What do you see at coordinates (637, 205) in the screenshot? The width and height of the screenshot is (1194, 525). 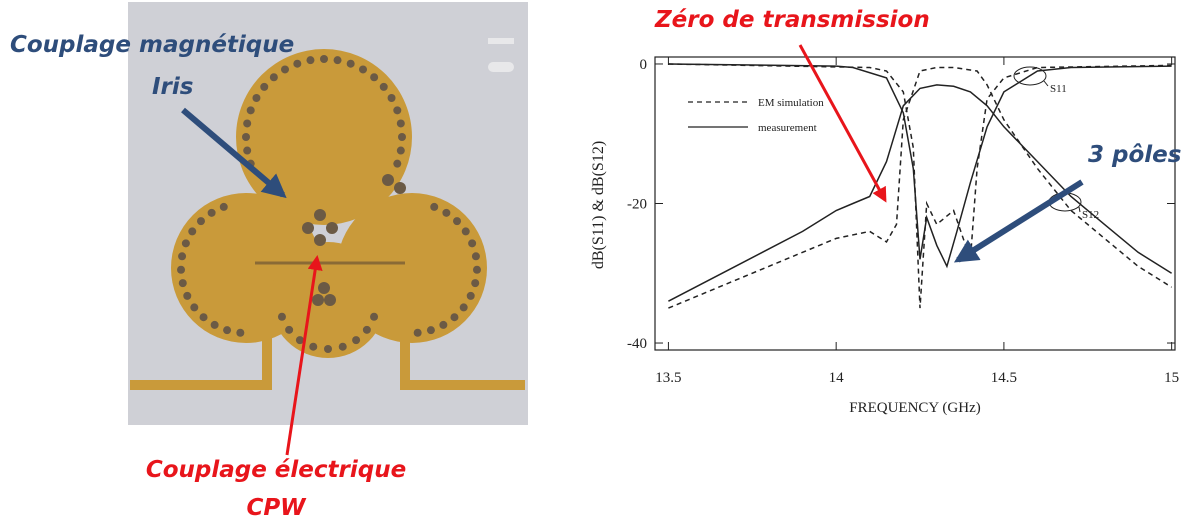 I see `y-tick-label: -20` at bounding box center [637, 205].